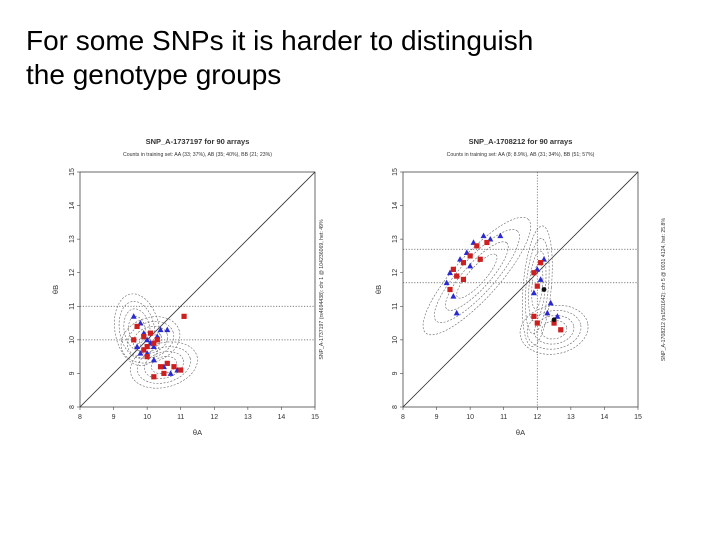  I want to click on diagonal-line, so click(520, 289).